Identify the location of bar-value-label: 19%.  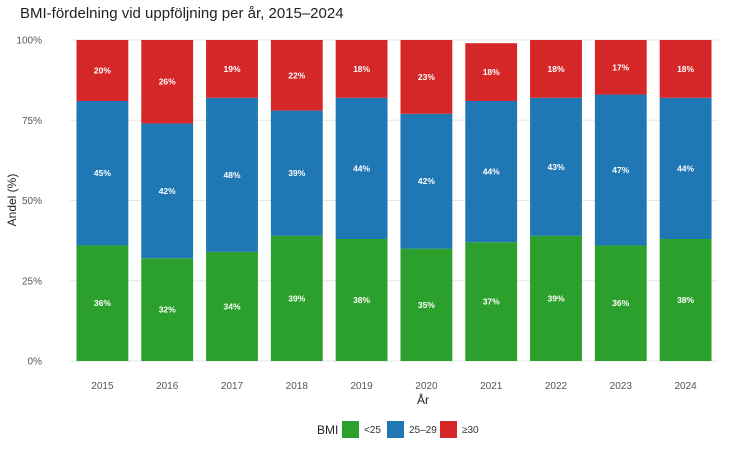
(231, 69).